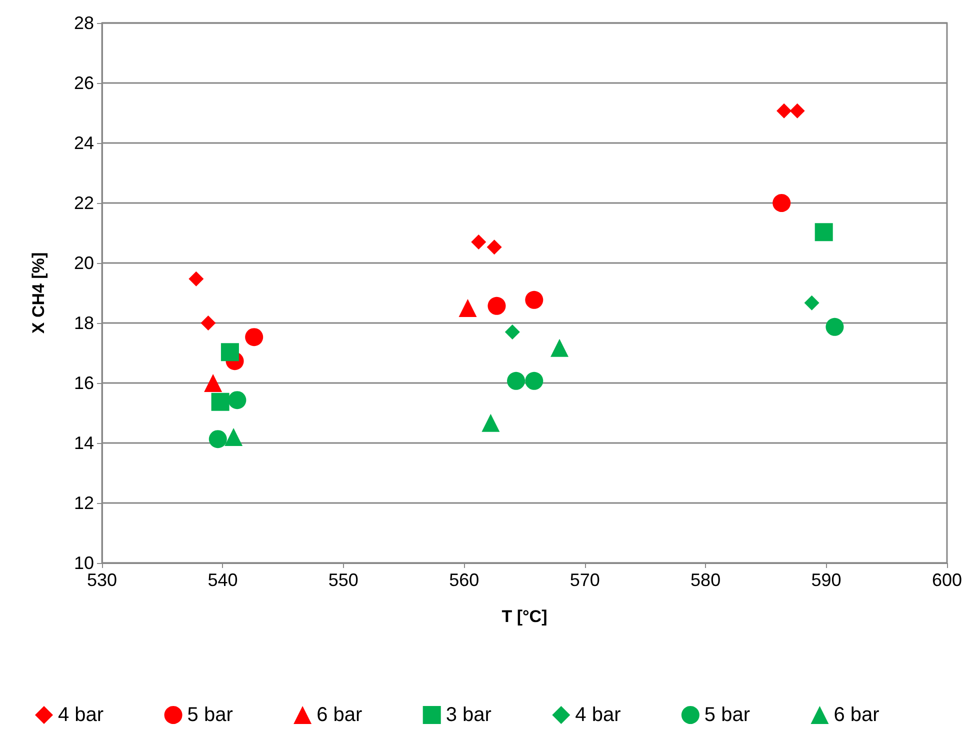 Image resolution: width=965 pixels, height=732 pixels. I want to click on y-tick-label: 14, so click(84, 443).